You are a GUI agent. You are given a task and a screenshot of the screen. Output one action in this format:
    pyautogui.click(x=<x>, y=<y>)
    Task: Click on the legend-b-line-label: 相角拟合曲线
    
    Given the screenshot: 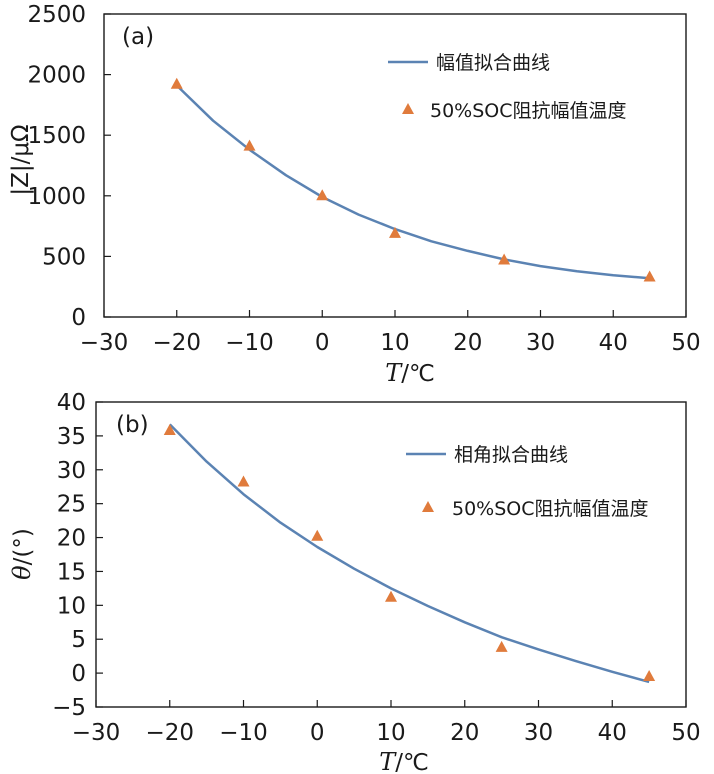 What is the action you would take?
    pyautogui.click(x=511, y=455)
    